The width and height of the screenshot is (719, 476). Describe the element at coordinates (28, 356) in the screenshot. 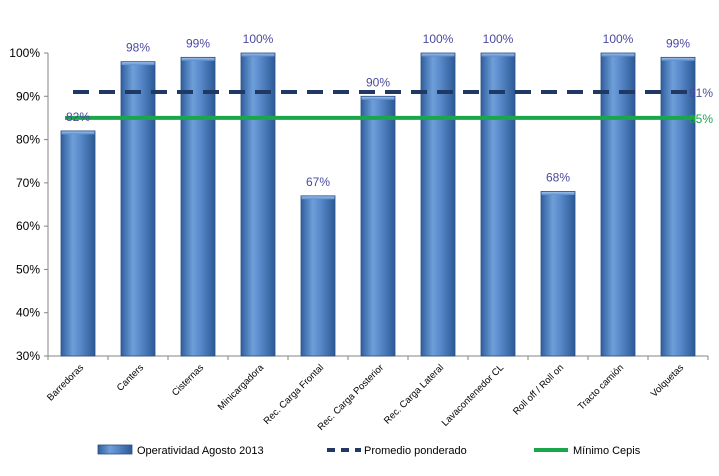

I see `y-tick-label: 30%` at that location.